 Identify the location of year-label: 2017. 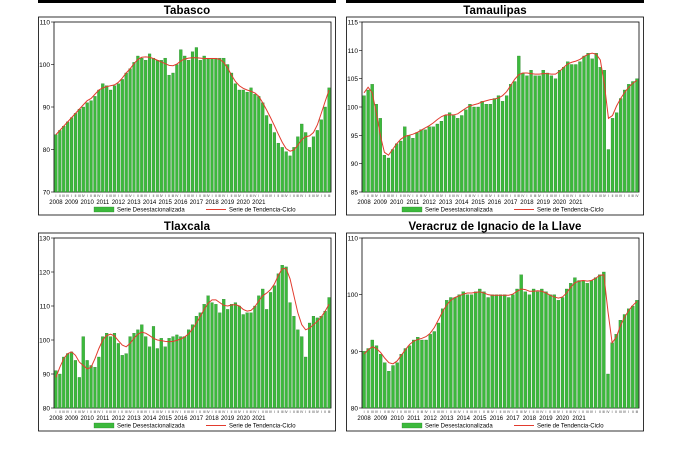
(513, 419).